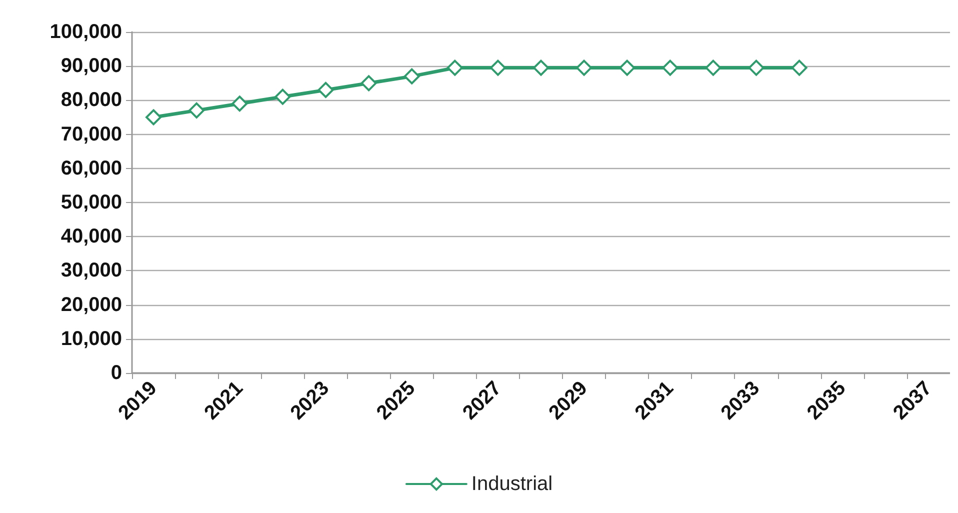 This screenshot has height=513, width=958. I want to click on y-tick-label: 80,000, so click(91, 100).